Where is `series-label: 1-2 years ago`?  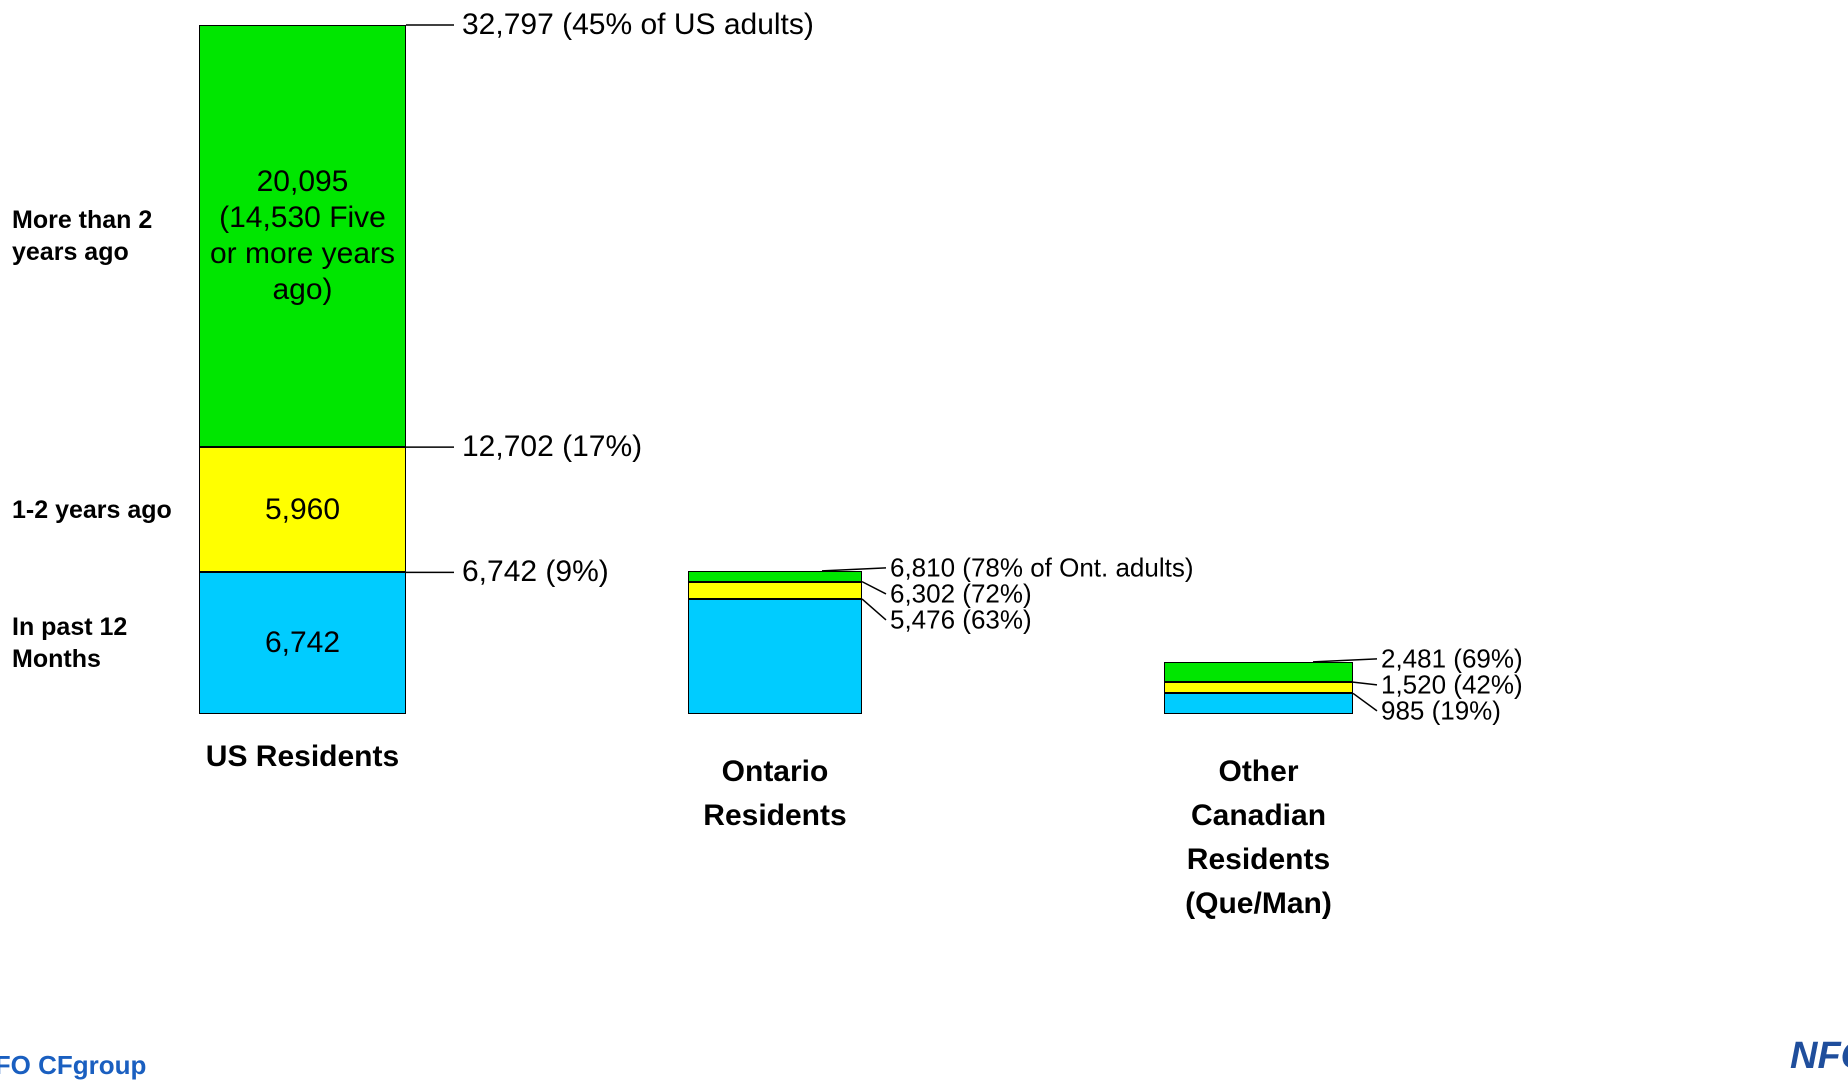 series-label: 1-2 years ago is located at coordinates (92, 509).